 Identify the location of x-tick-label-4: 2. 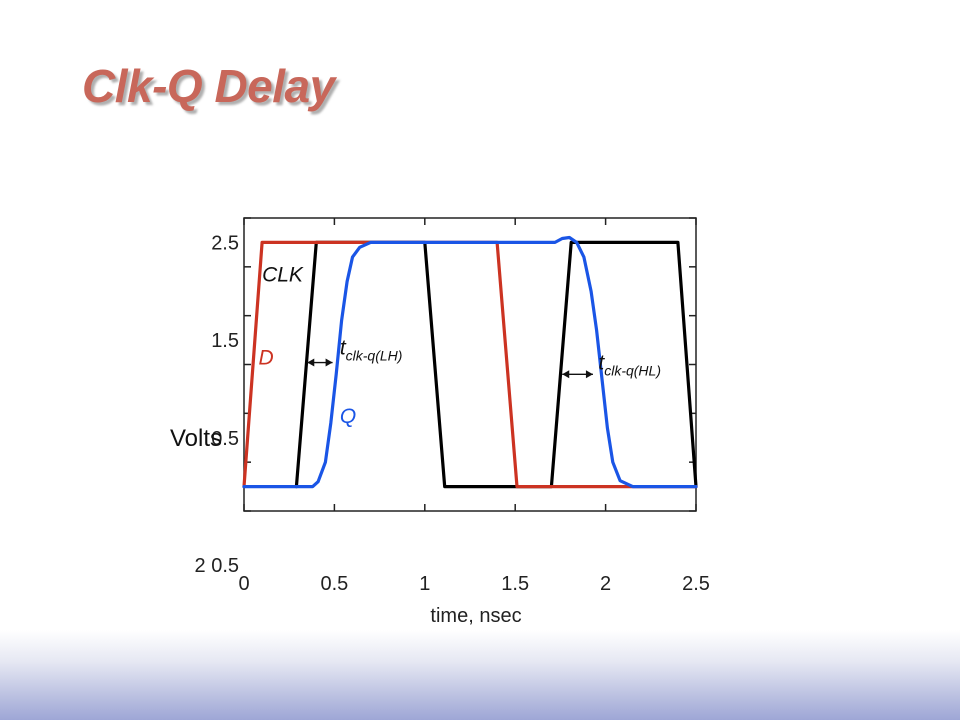
(605, 584).